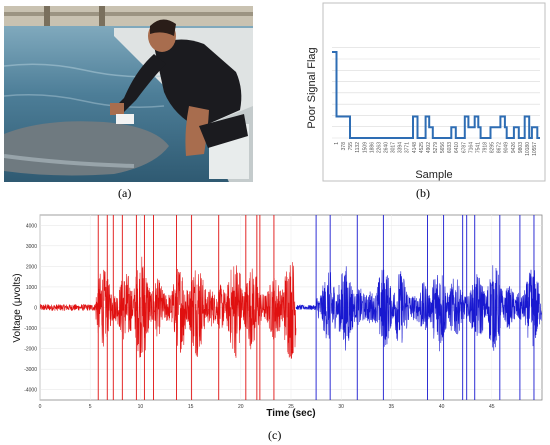 This screenshot has height=445, width=550. I want to click on x-tick-label: 1509, so click(365, 147).